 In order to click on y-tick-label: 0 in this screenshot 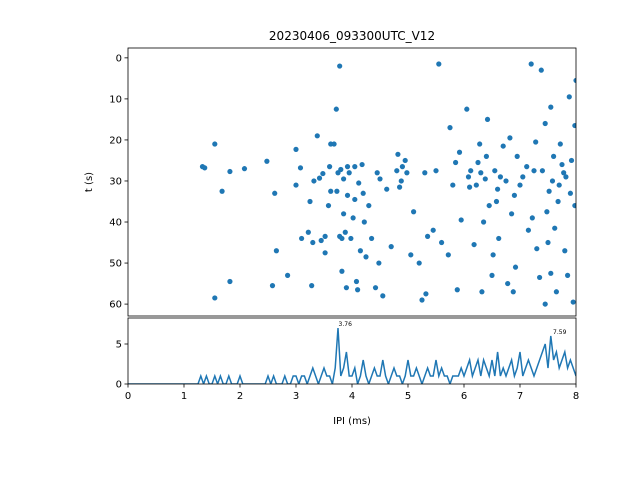, I will do `click(119, 58)`.